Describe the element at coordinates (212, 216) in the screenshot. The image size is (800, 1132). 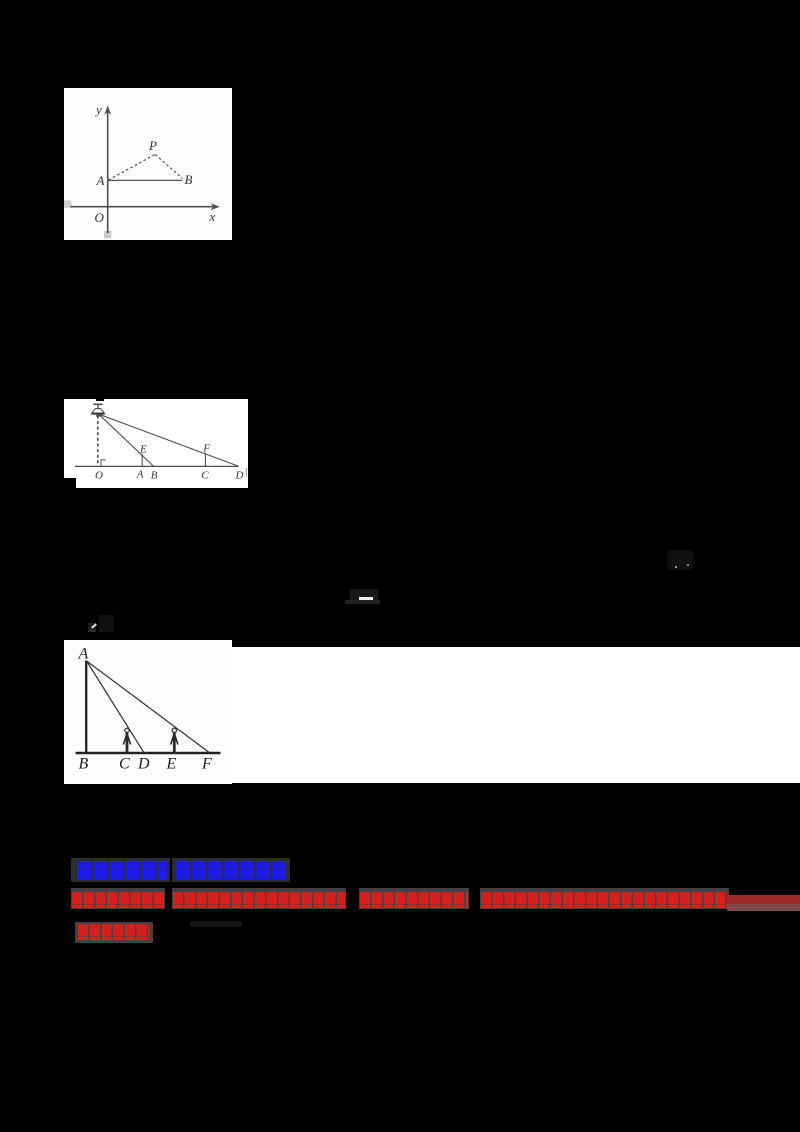
I see `svg-text: x` at that location.